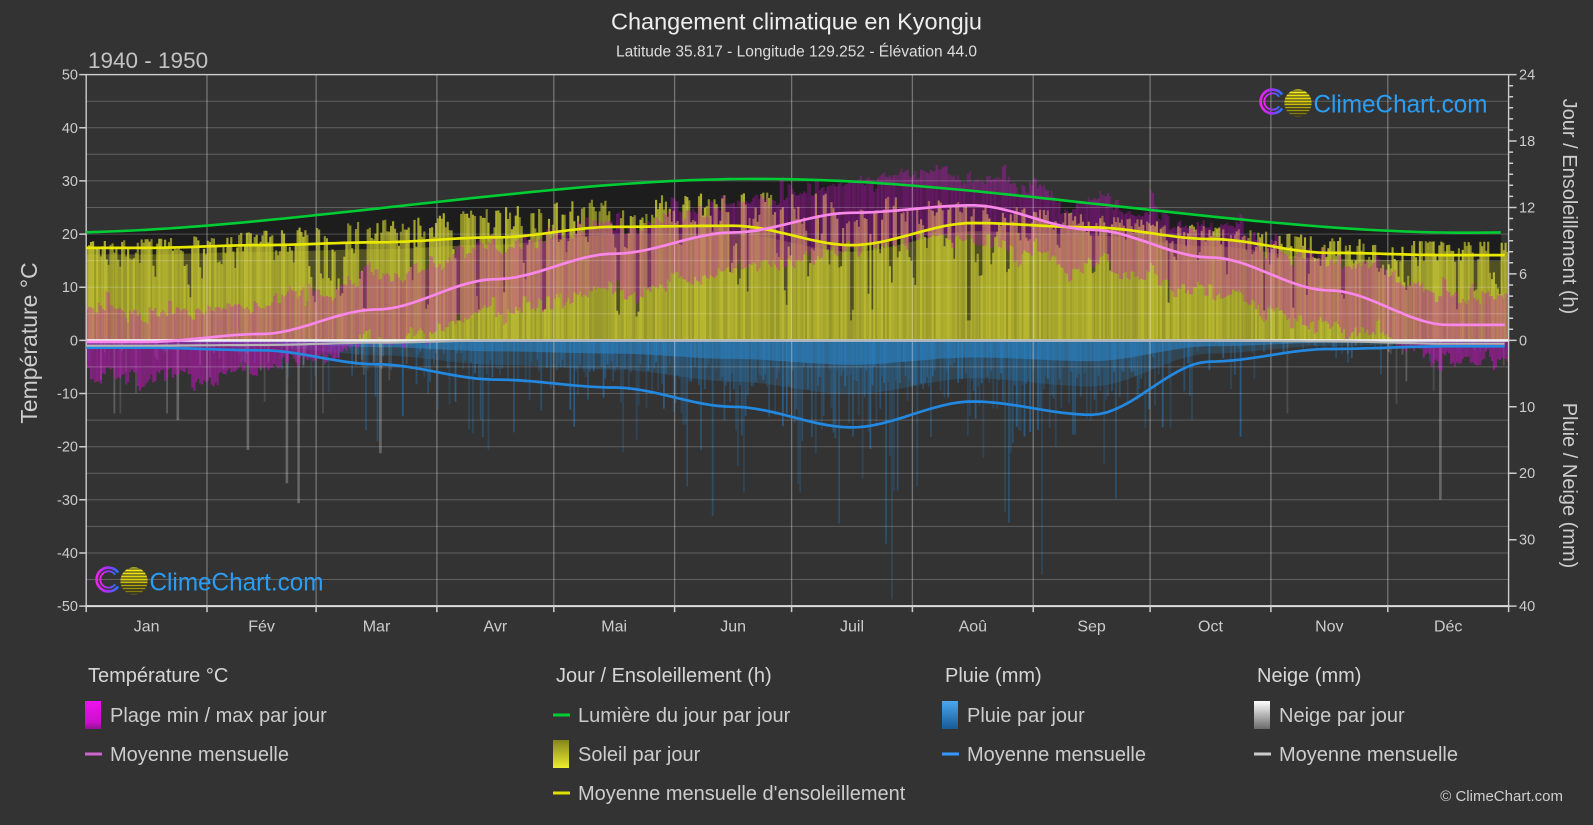 Image resolution: width=1593 pixels, height=825 pixels. What do you see at coordinates (1026, 716) in the screenshot?
I see `svg-text: Pluie par jour` at bounding box center [1026, 716].